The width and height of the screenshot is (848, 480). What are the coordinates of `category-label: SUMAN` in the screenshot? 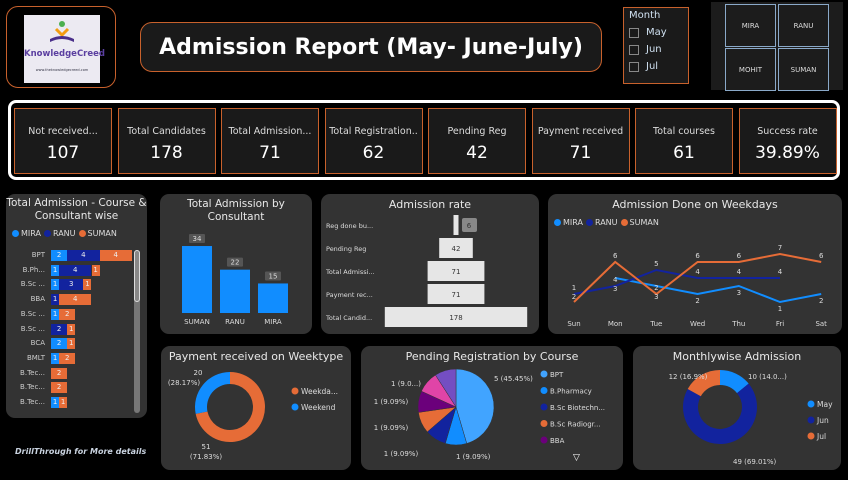 It's located at (197, 322).